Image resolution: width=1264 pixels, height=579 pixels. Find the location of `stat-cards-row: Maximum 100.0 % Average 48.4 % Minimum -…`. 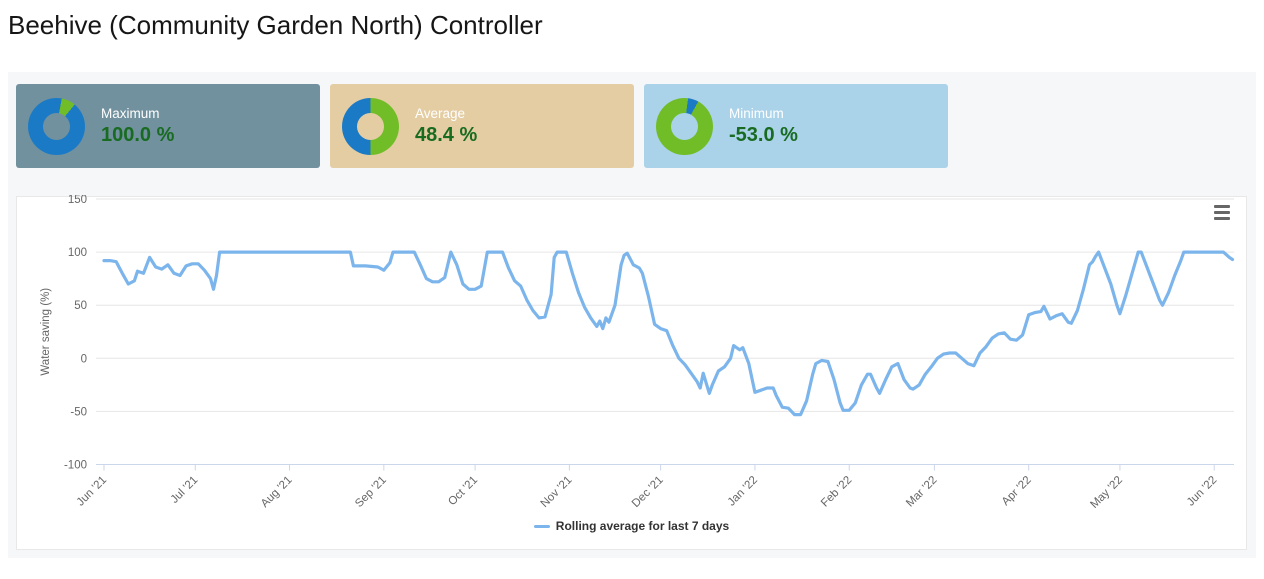

stat-cards-row: Maximum 100.0 % Average 48.4 % Minimum -… is located at coordinates (482, 126).